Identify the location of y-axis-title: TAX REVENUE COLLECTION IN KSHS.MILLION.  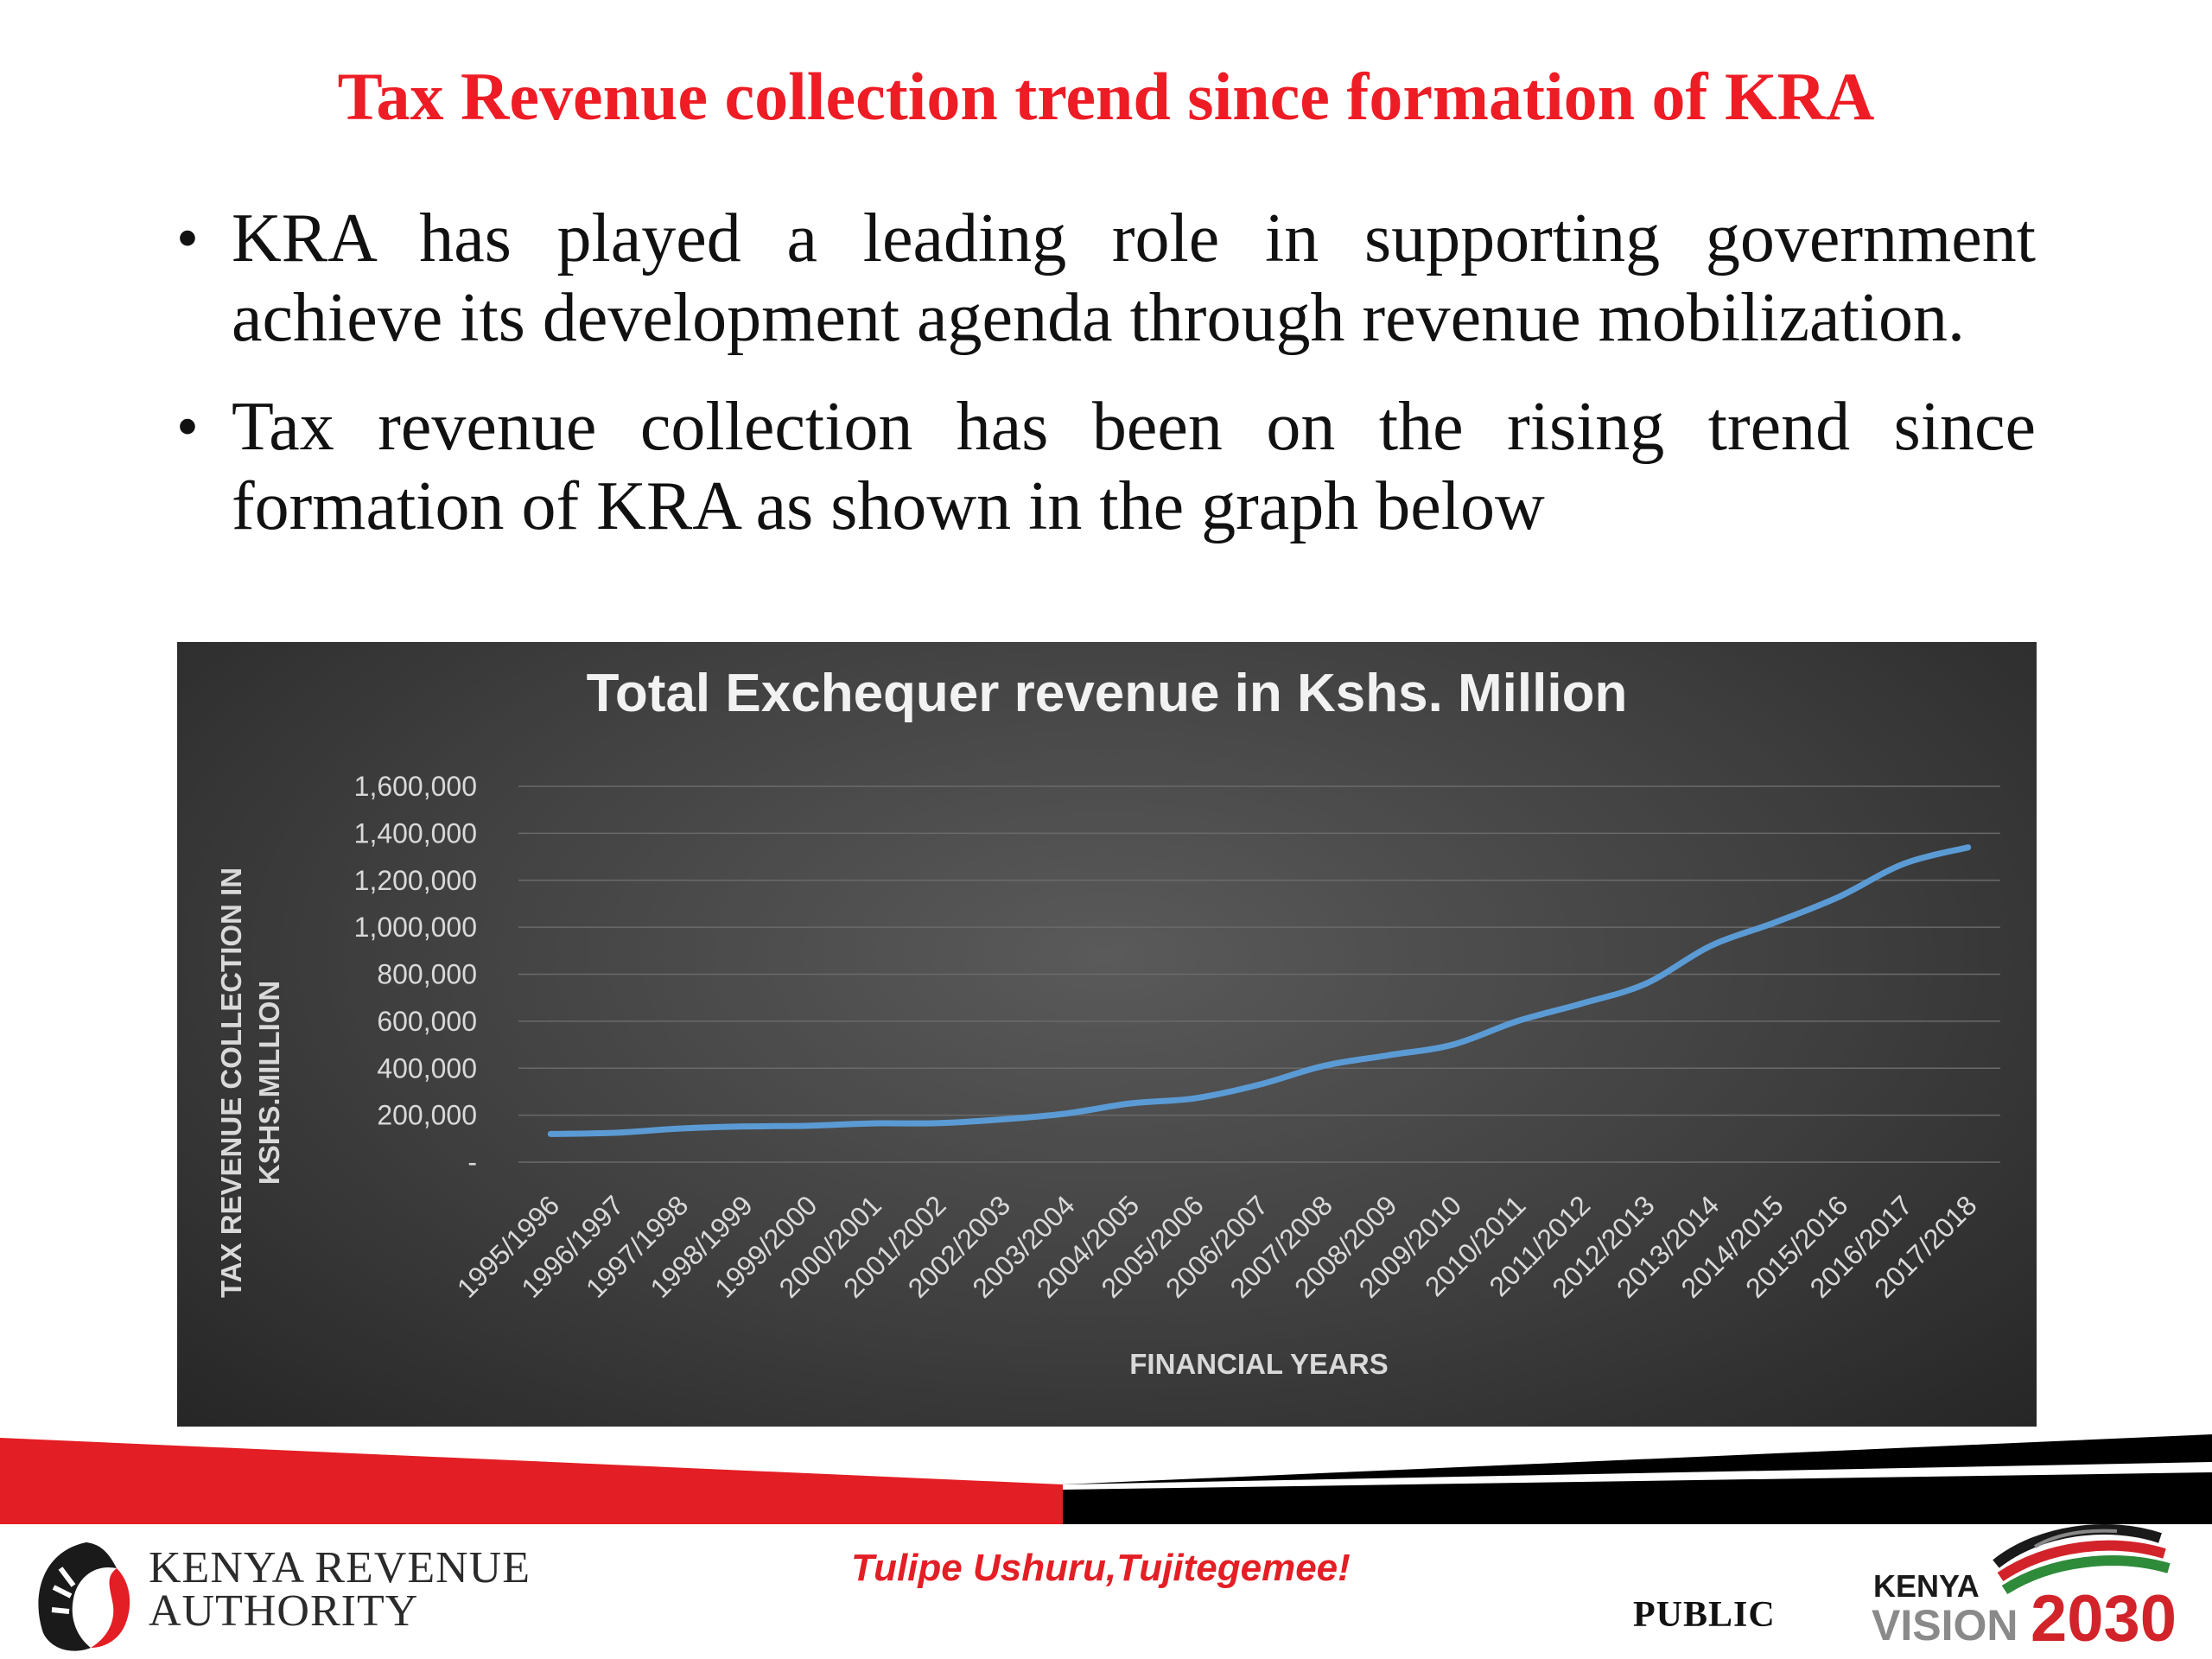
(250, 1083).